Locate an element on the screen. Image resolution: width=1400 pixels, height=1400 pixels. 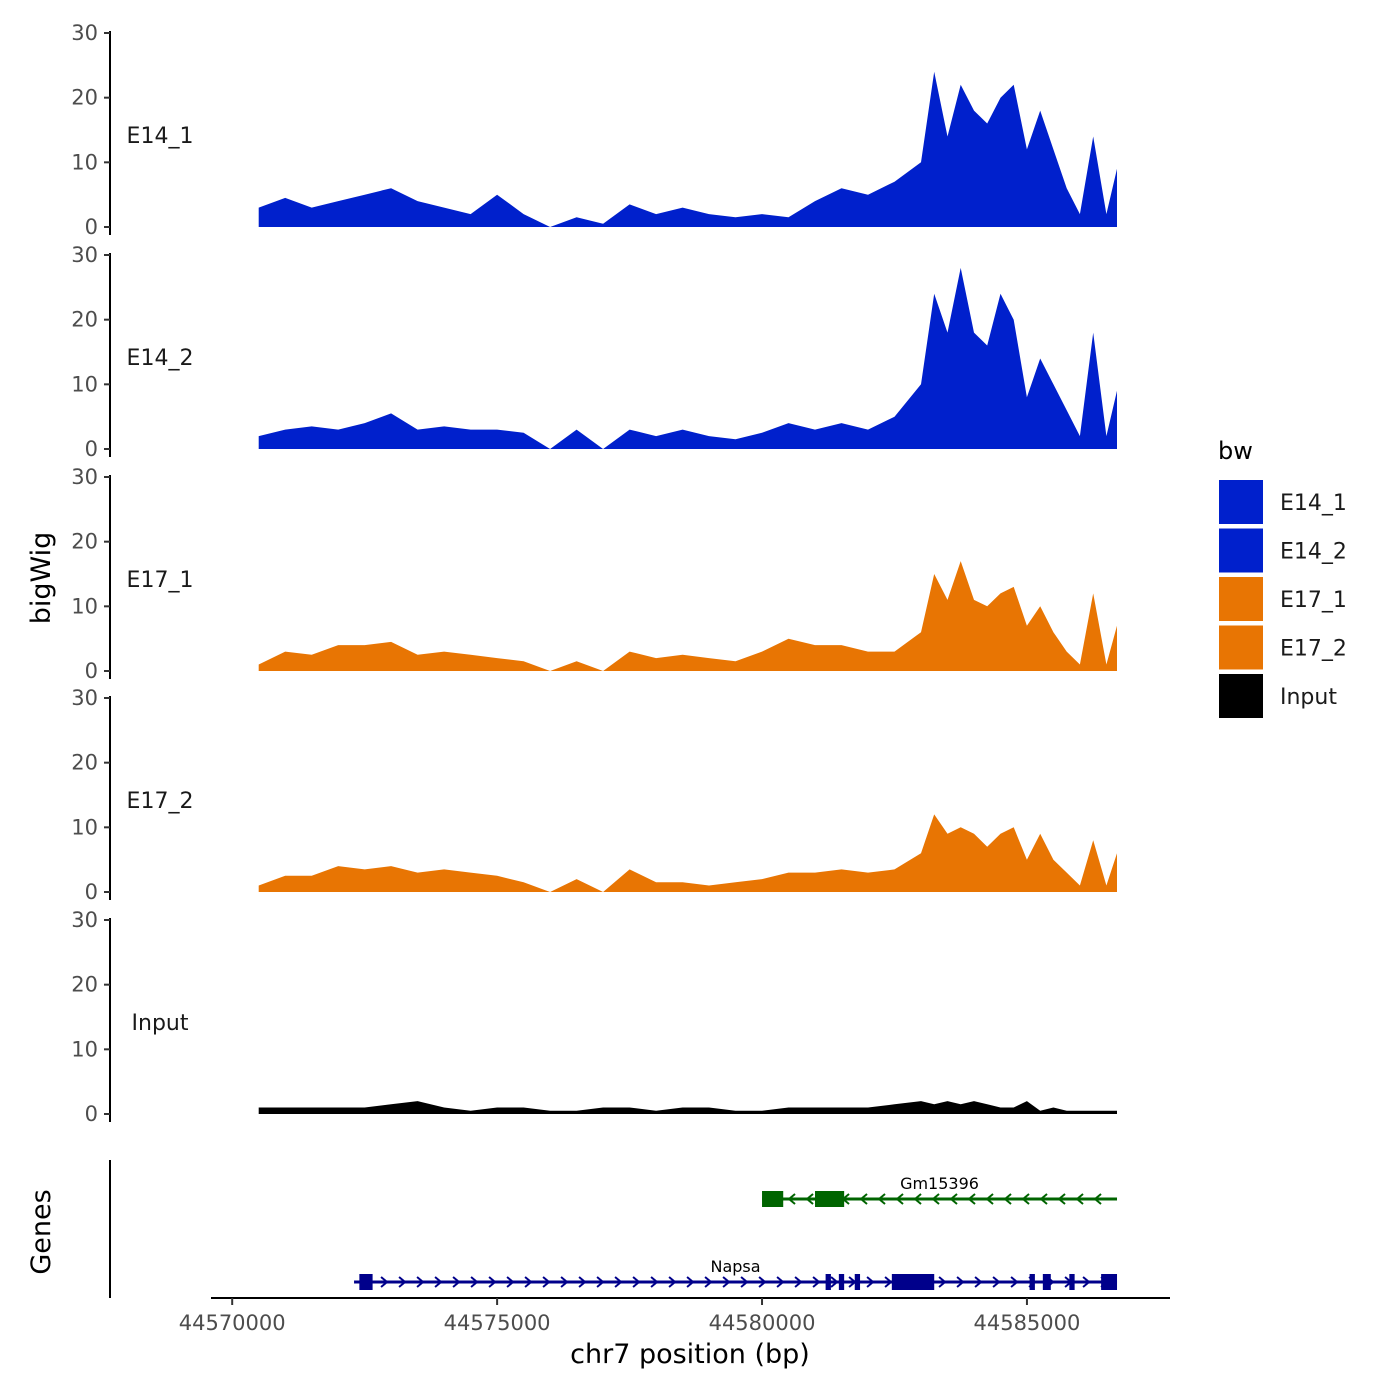
legend-label: E14_2 is located at coordinates (1313, 552).